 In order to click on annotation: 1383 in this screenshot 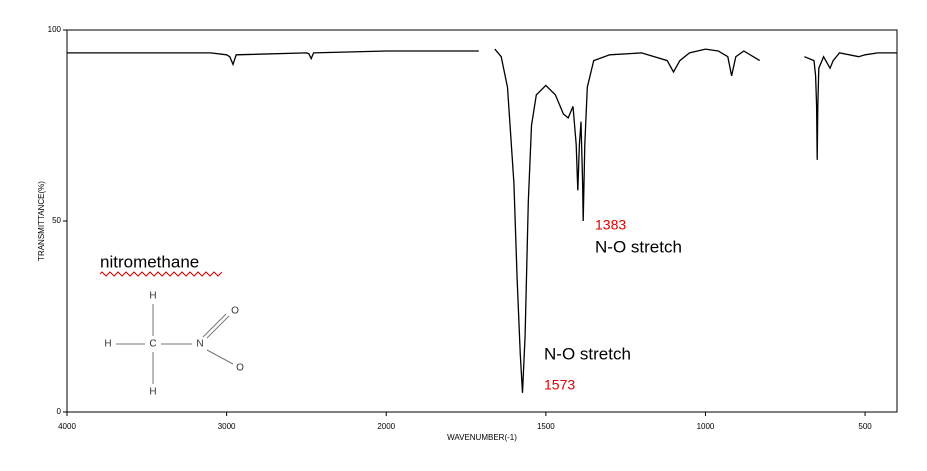, I will do `click(610, 225)`.